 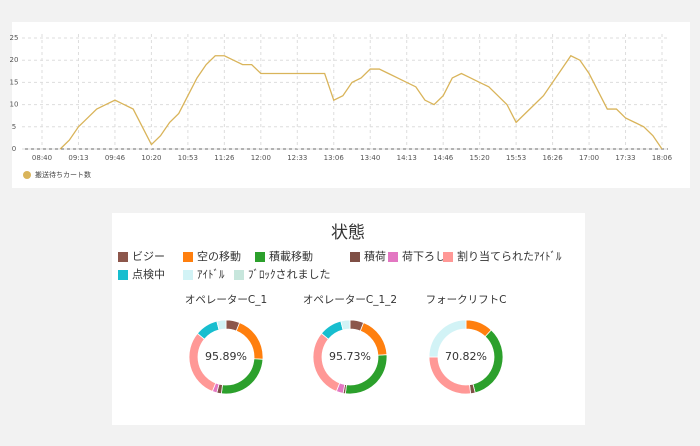 I want to click on x-tick-label: 09:13, so click(x=78, y=158).